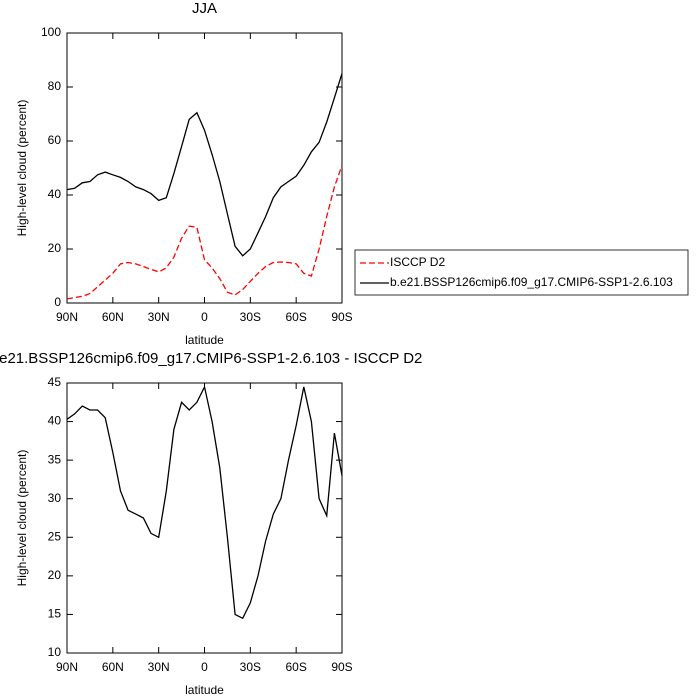 This screenshot has width=700, height=700. Describe the element at coordinates (204, 8) in the screenshot. I see `chart-title: JJA` at that location.